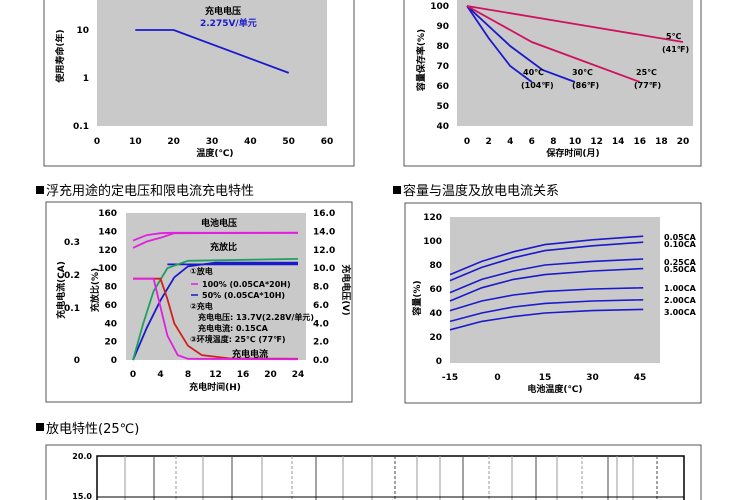  Describe the element at coordinates (674, 36) in the screenshot. I see `chart-retention-label-5c: 5℃` at that location.